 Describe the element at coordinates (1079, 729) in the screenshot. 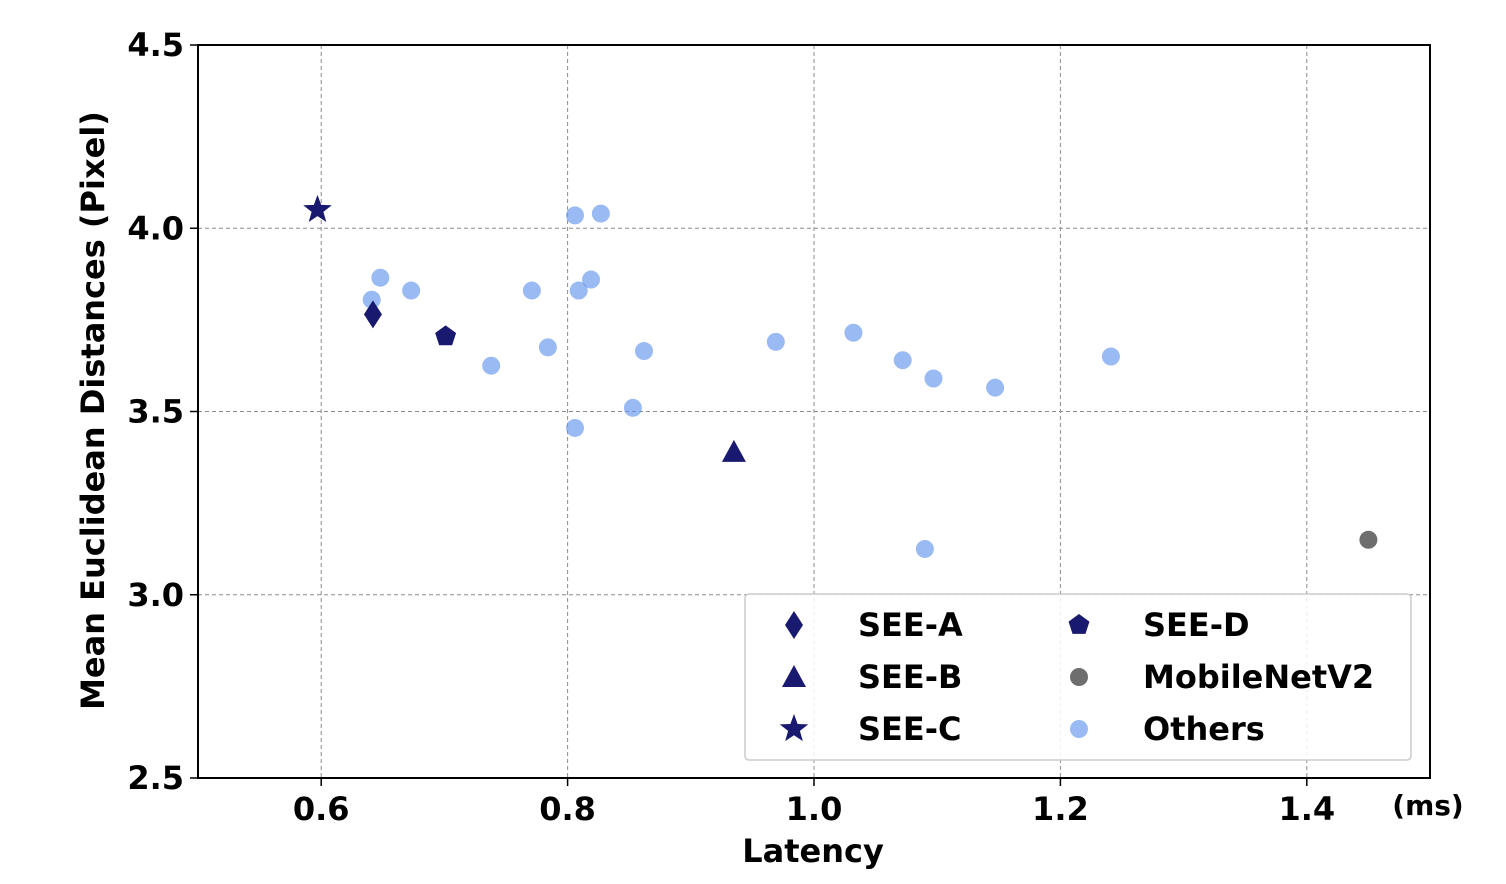

I see `legend-marker-others` at that location.